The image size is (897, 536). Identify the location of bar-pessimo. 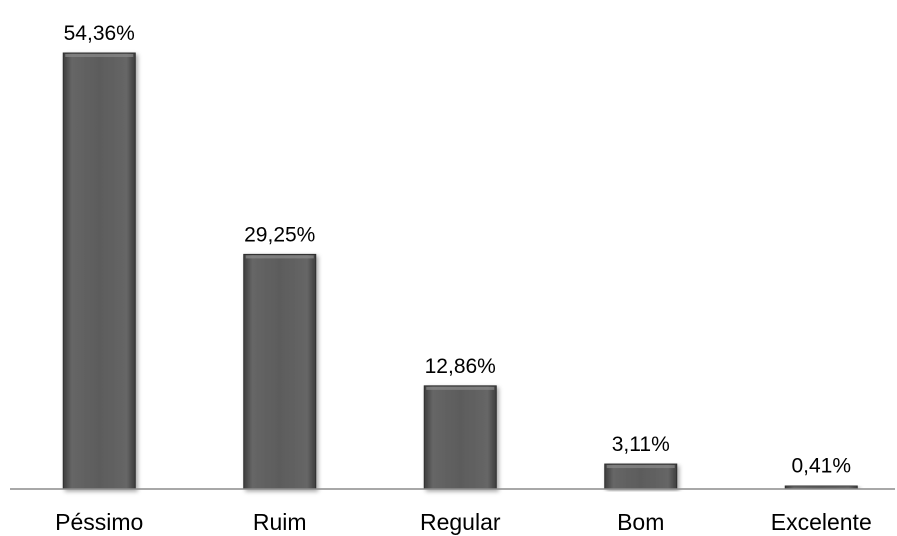
(99, 271).